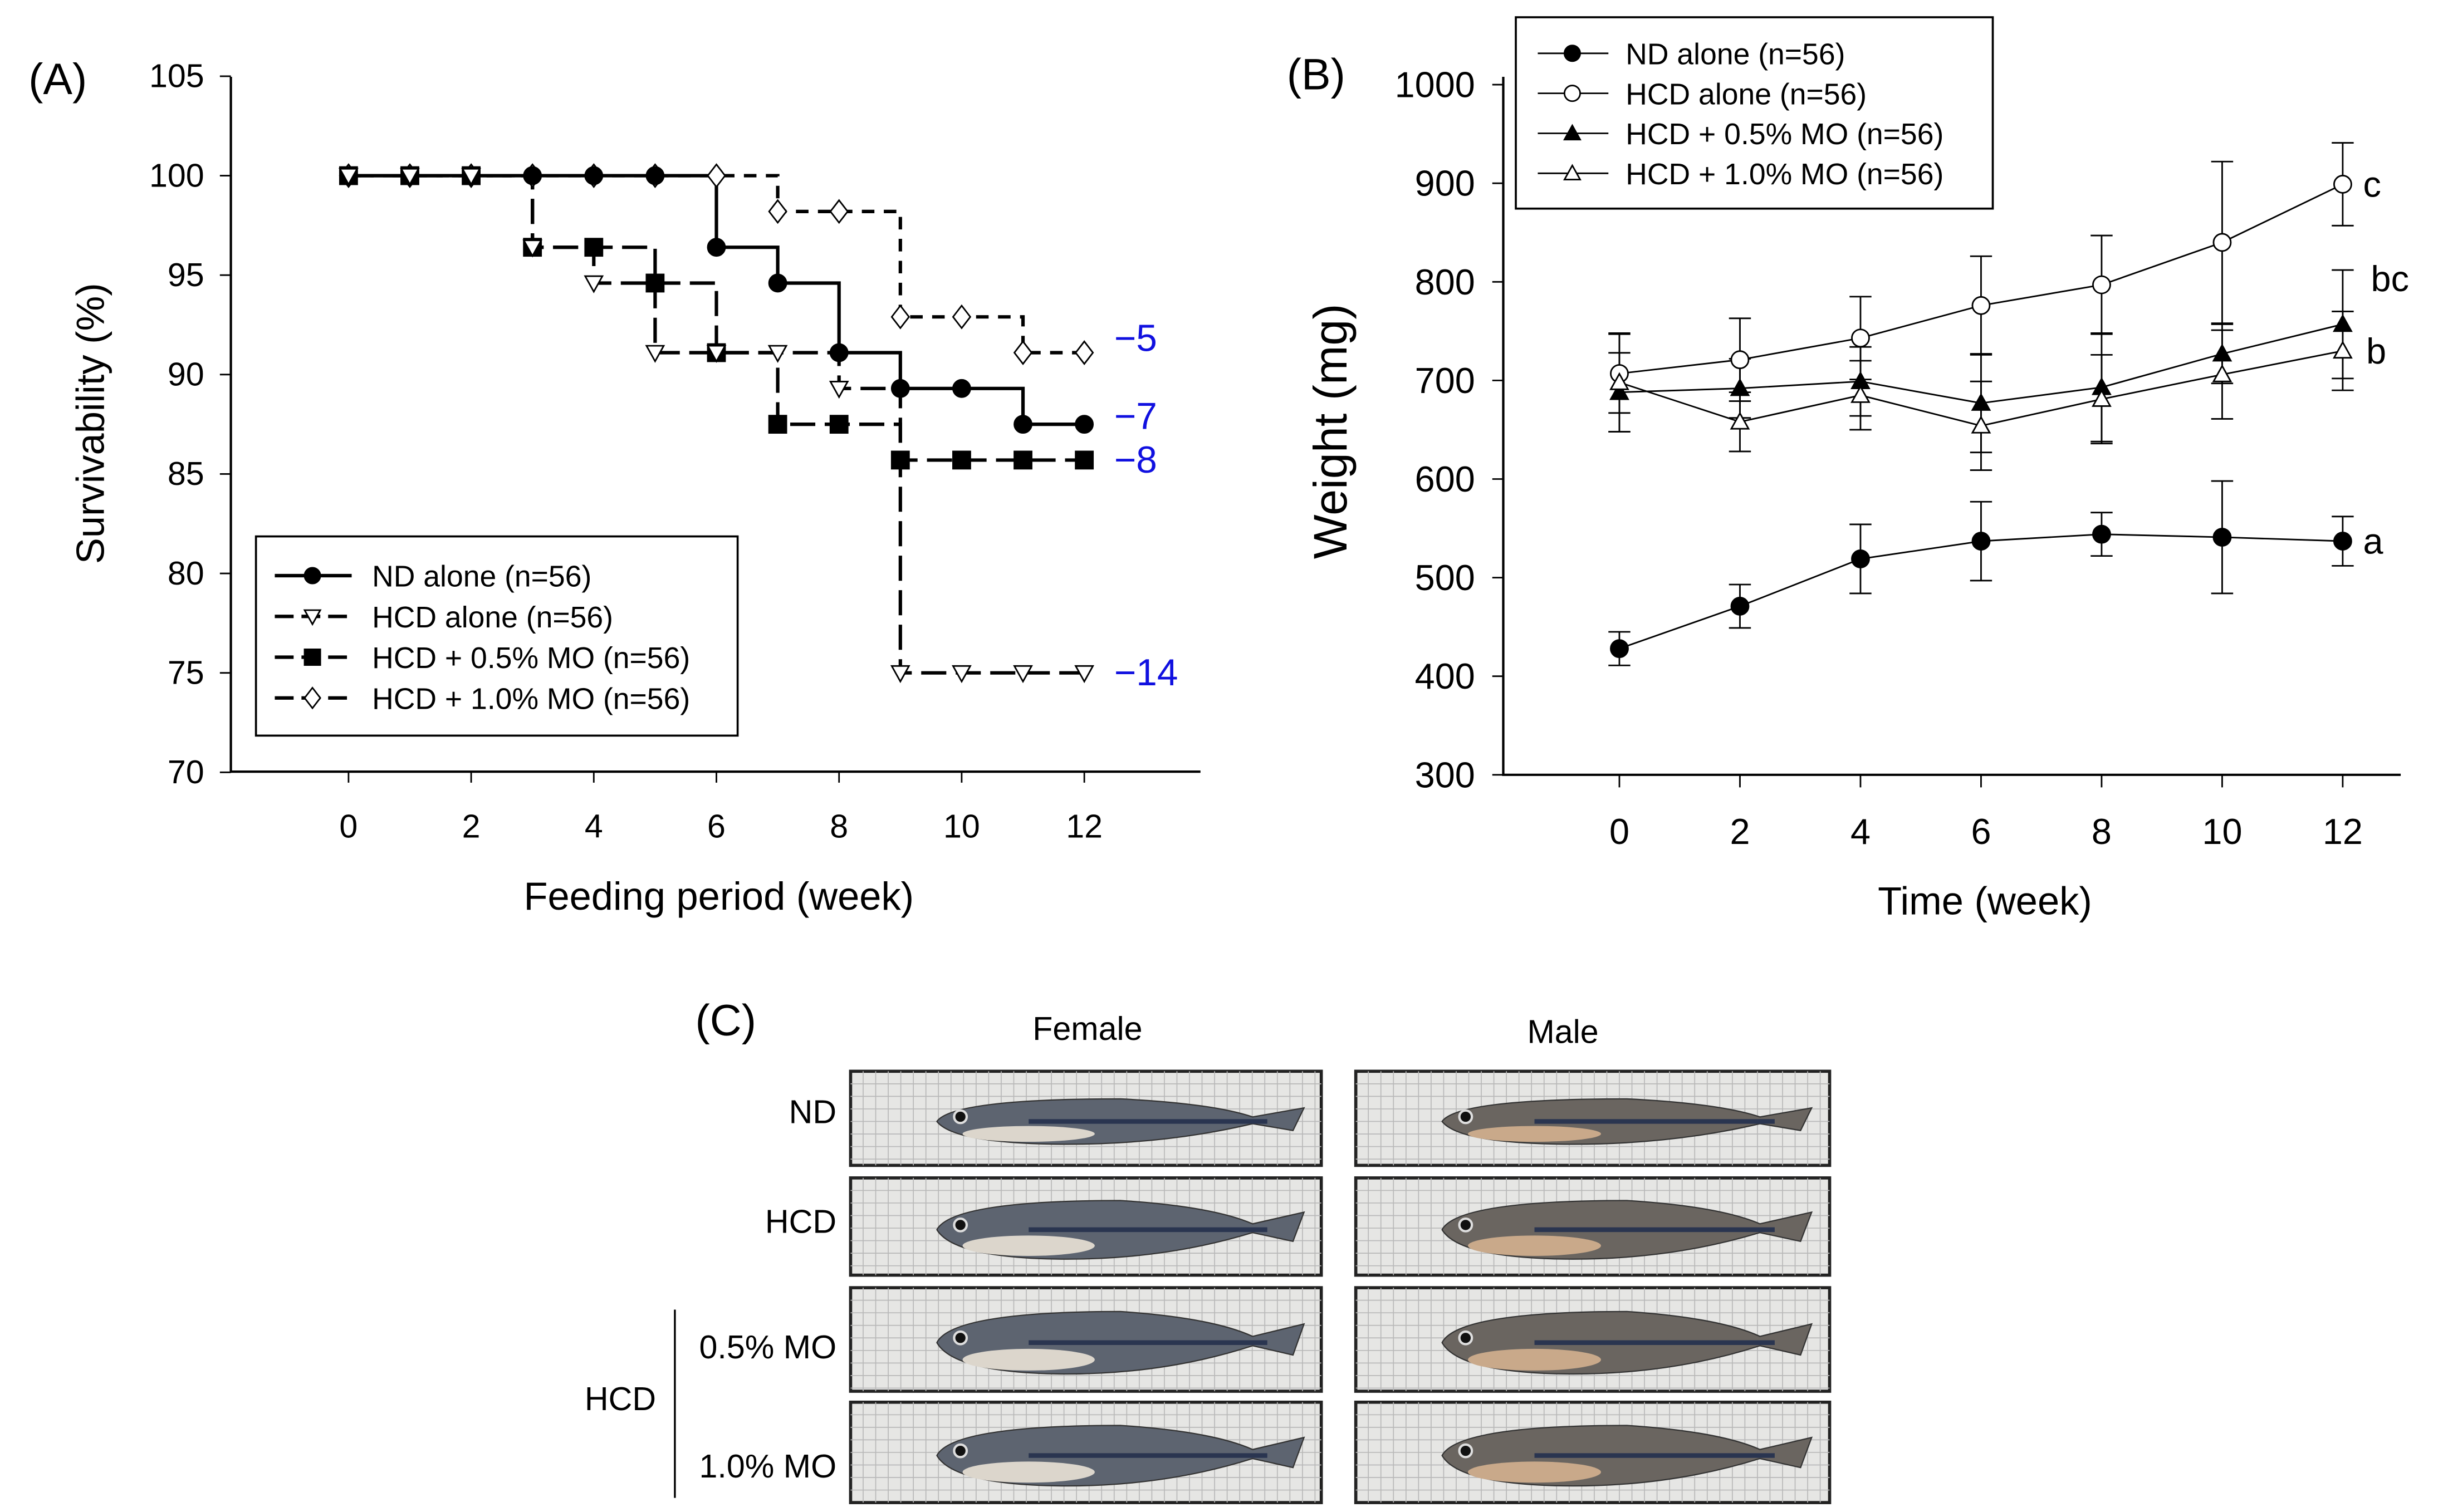 The height and width of the screenshot is (1512, 2448). I want to click on significance-letter: a, so click(2373, 541).